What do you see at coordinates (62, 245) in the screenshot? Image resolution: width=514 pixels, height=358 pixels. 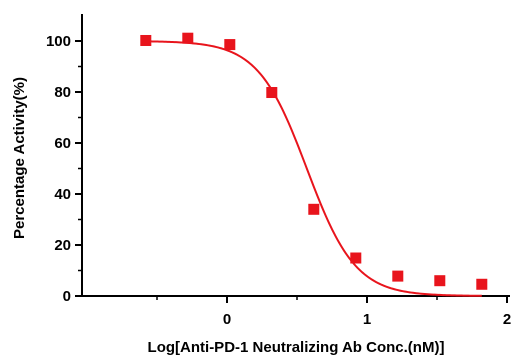 I see `y-tick-label-20: 20` at bounding box center [62, 245].